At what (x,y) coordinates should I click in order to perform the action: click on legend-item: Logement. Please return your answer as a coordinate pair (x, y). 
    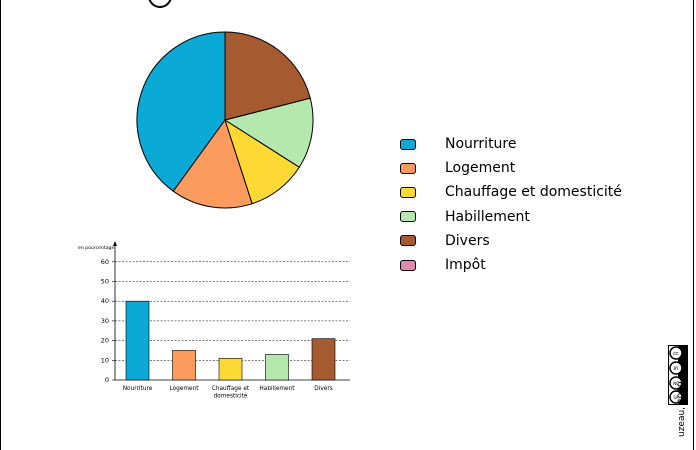
    Looking at the image, I should click on (511, 168).